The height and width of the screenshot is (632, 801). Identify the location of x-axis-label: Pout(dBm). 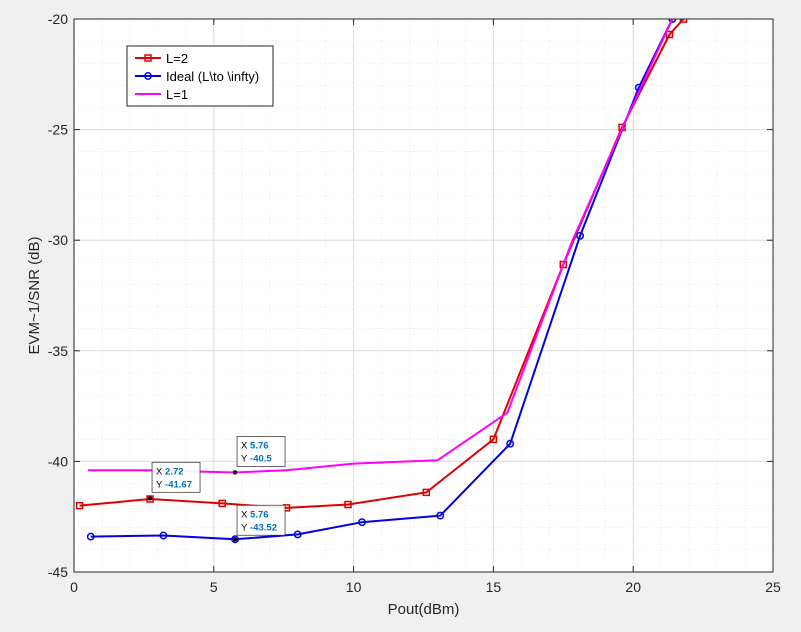
(424, 609).